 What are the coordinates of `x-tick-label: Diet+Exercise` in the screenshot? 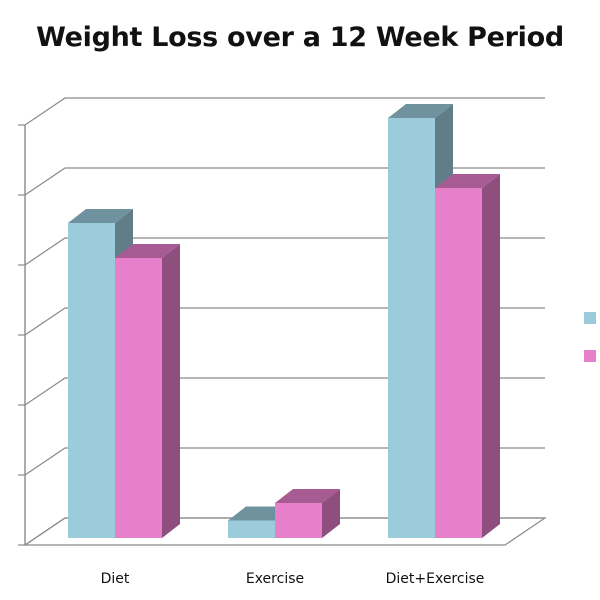 It's located at (435, 579).